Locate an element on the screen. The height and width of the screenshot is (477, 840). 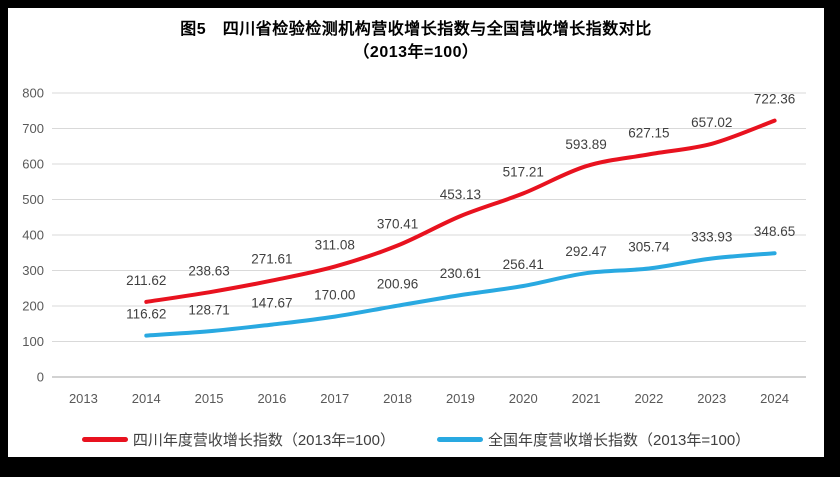
x-tick-label: 2014 is located at coordinates (146, 398).